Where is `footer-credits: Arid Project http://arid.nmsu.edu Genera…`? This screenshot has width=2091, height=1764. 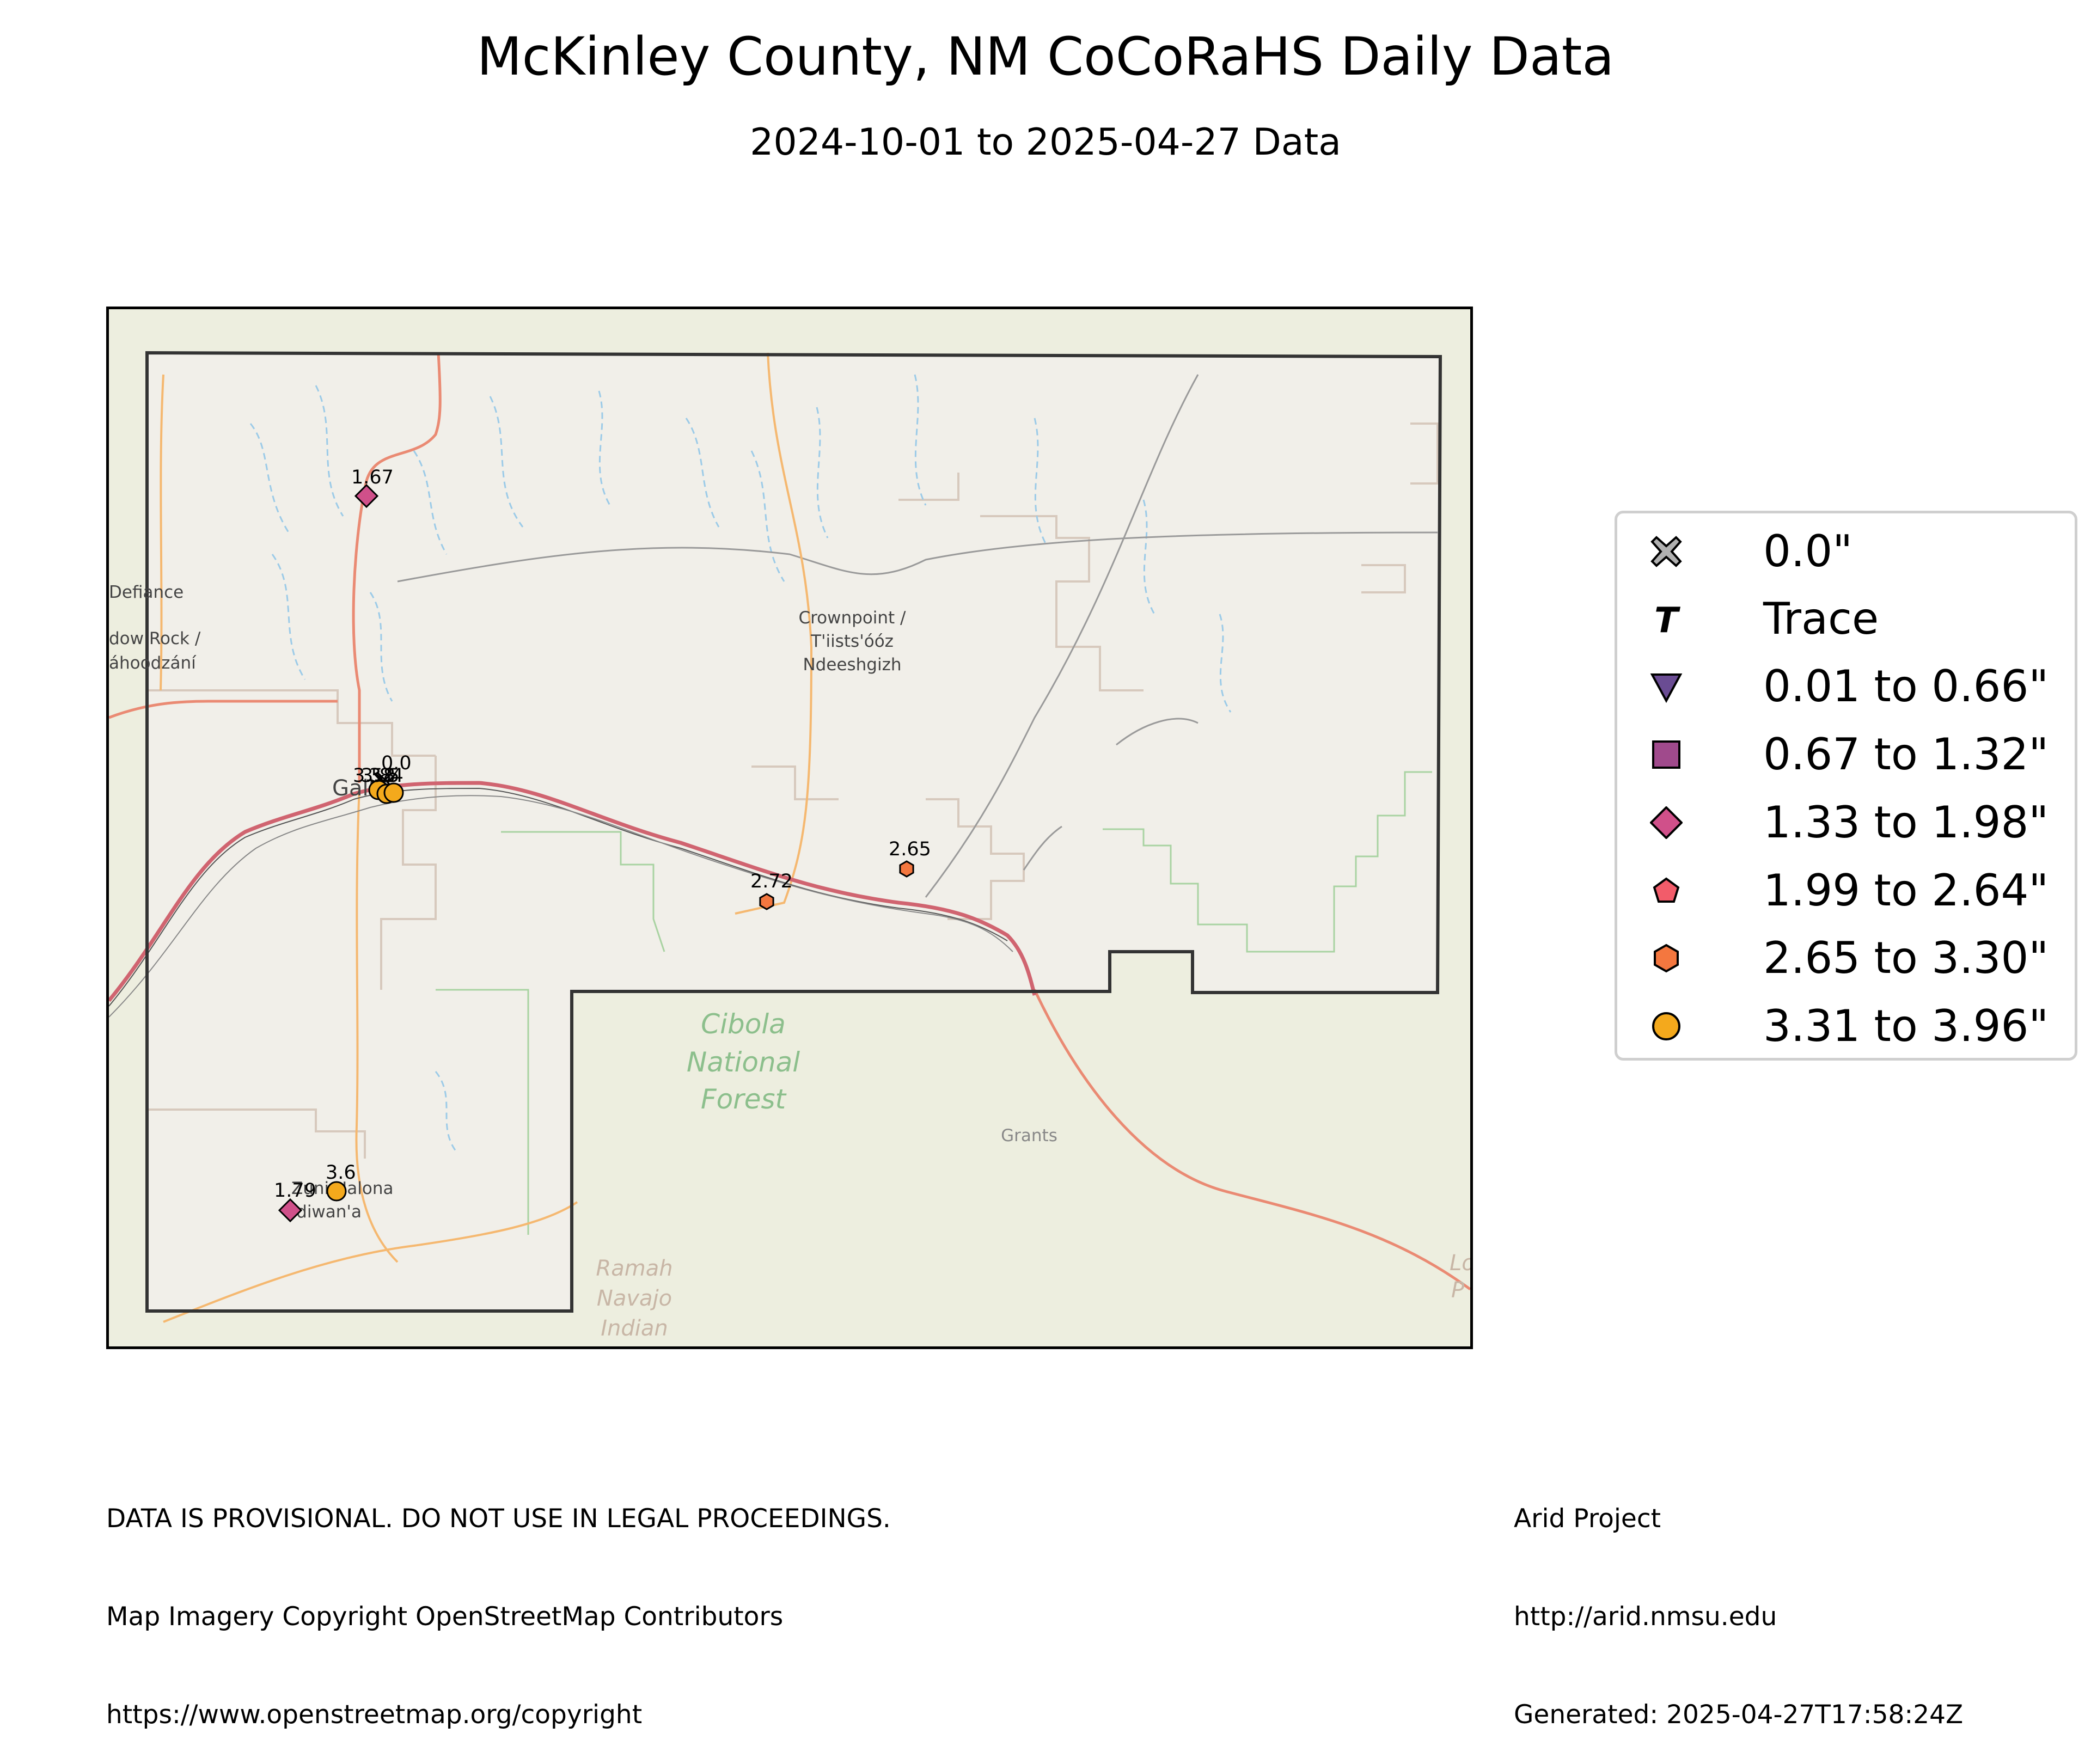
footer-credits: Arid Project http://arid.nmsu.edu Genera… is located at coordinates (1738, 1600).